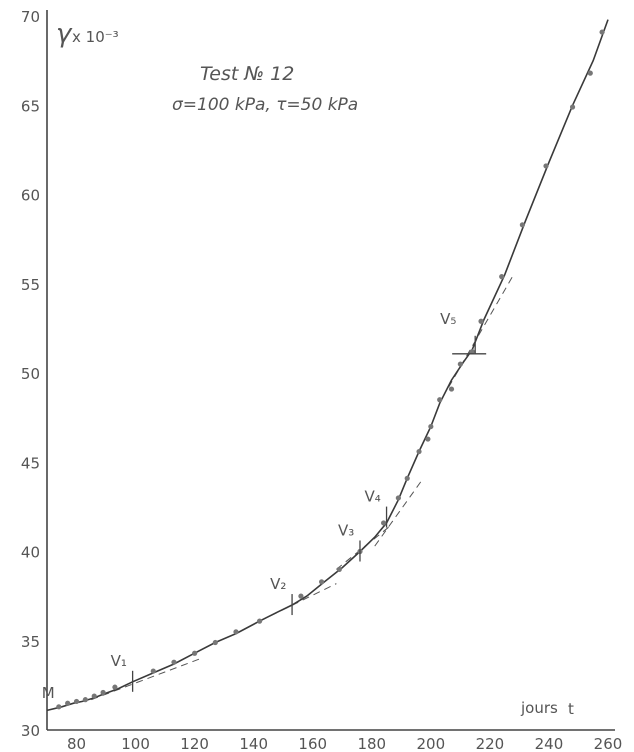 This screenshot has width=634, height=752. What do you see at coordinates (194, 743) in the screenshot?
I see `x-tick-label: 120` at bounding box center [194, 743].